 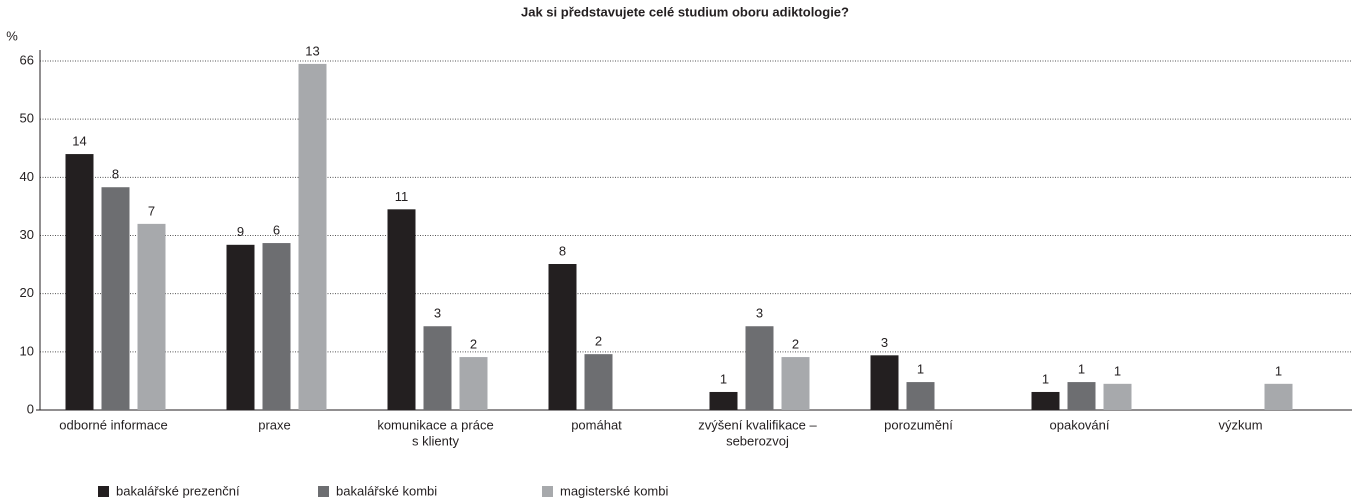 What do you see at coordinates (386, 490) in the screenshot?
I see `legend-label: bakalářské kombi` at bounding box center [386, 490].